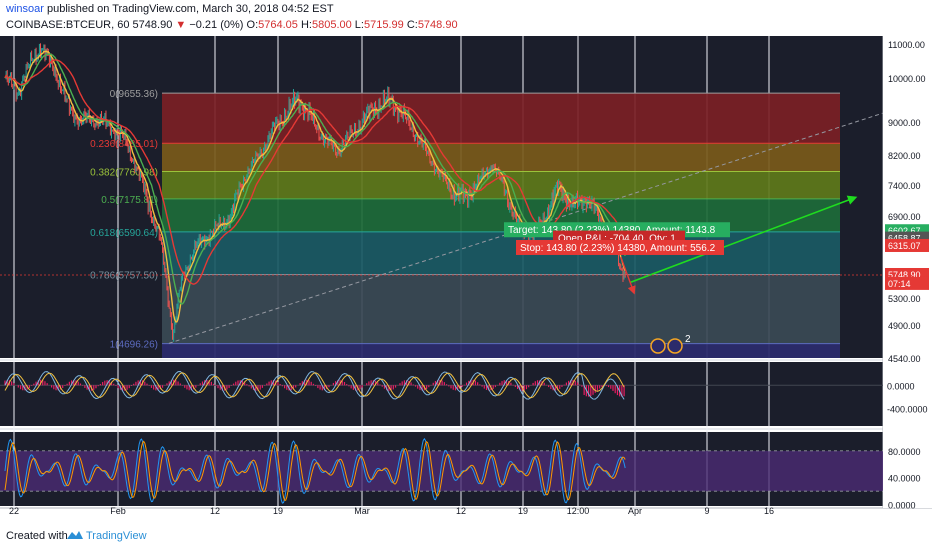 This screenshot has height=550, width=932. Describe the element at coordinates (904, 479) in the screenshot. I see `osc2-tick-label: 40.0000` at that location.